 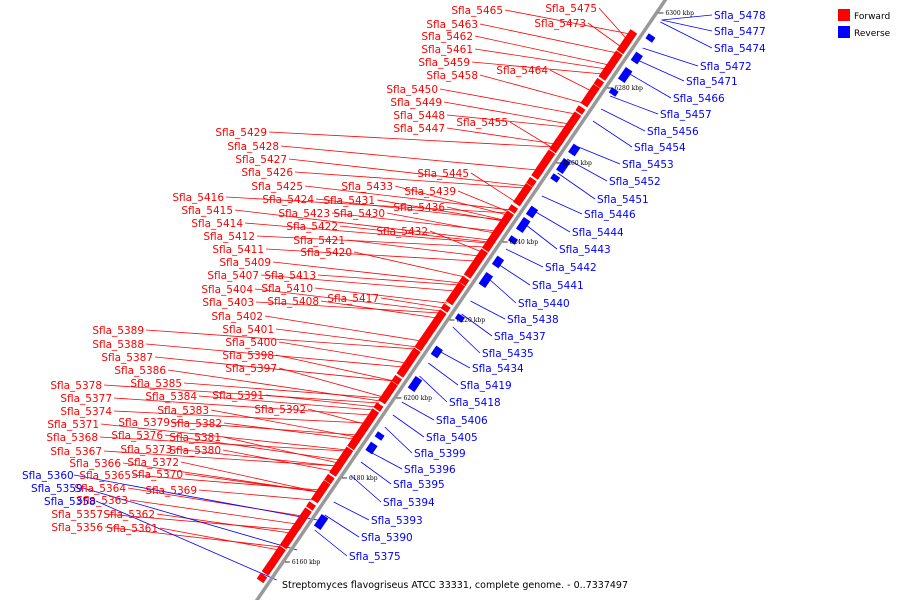 What do you see at coordinates (712, 82) in the screenshot?
I see `reverse-gene-label: Sfla_5471` at bounding box center [712, 82].